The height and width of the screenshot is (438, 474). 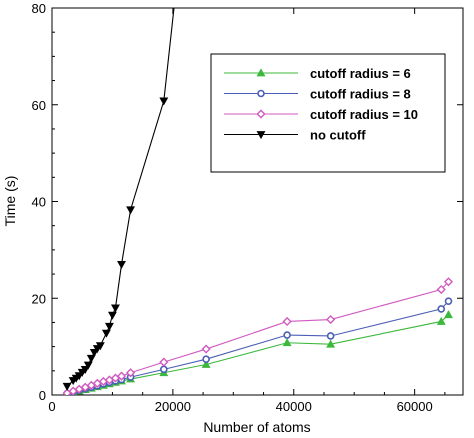 I want to click on legend-item: cutoff radius = 6, so click(x=317, y=73).